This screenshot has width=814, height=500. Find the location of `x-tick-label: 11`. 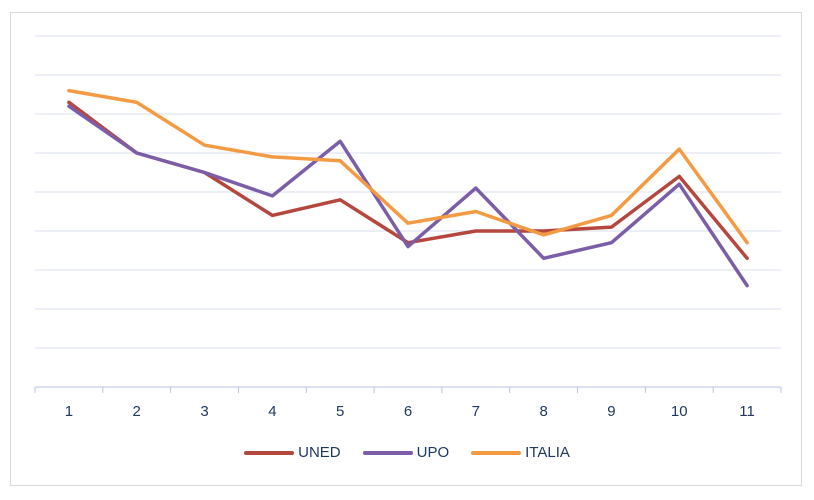

x-tick-label: 11 is located at coordinates (747, 411).